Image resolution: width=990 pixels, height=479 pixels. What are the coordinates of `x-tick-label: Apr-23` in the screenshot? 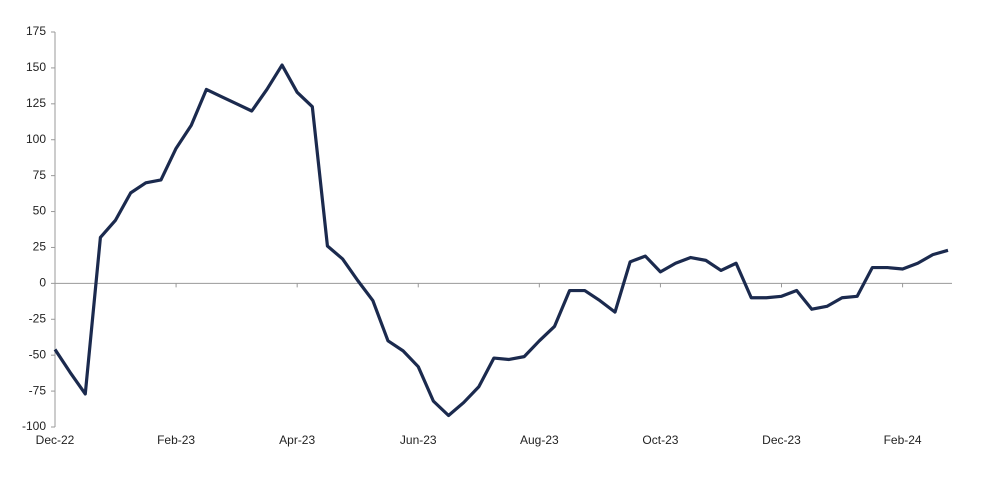 It's located at (297, 440).